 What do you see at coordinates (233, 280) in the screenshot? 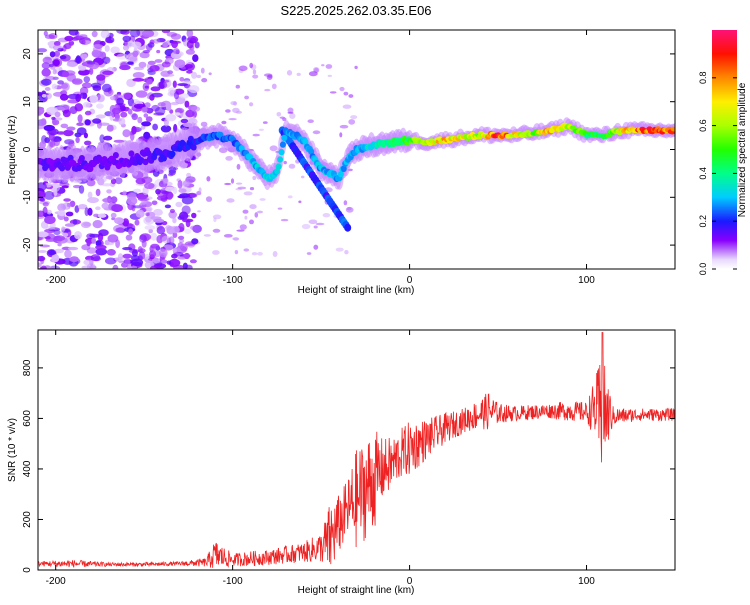
I see `x-tick-label: -100` at bounding box center [233, 280].